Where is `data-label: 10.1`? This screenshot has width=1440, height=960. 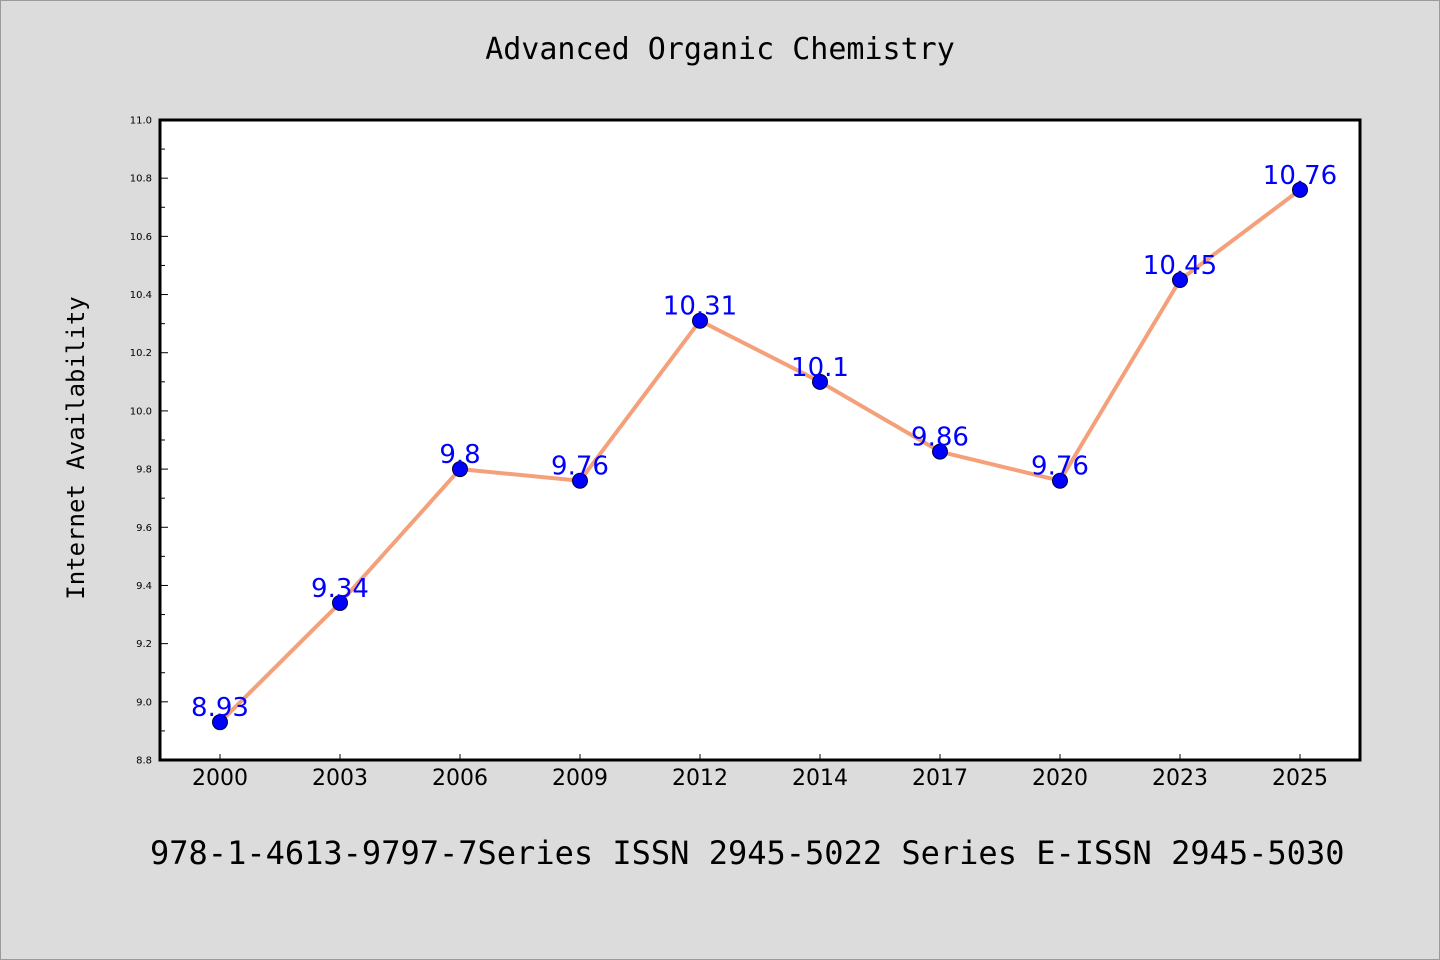 data-label: 10.1 is located at coordinates (820, 368).